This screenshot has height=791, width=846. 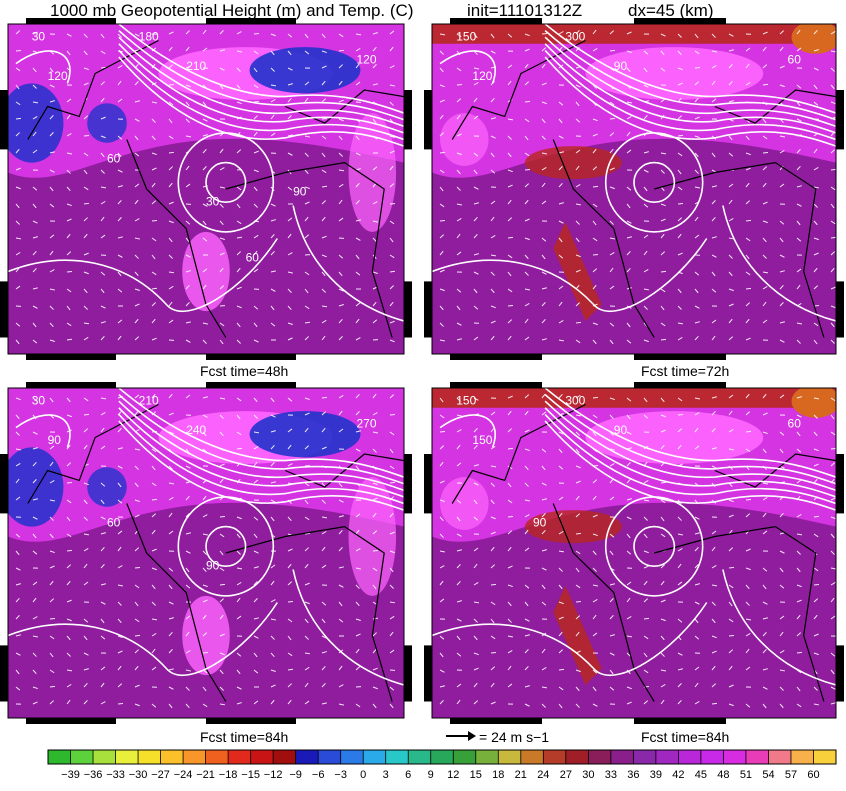 I want to click on colorbar-tick-label: 51, so click(x=746, y=775).